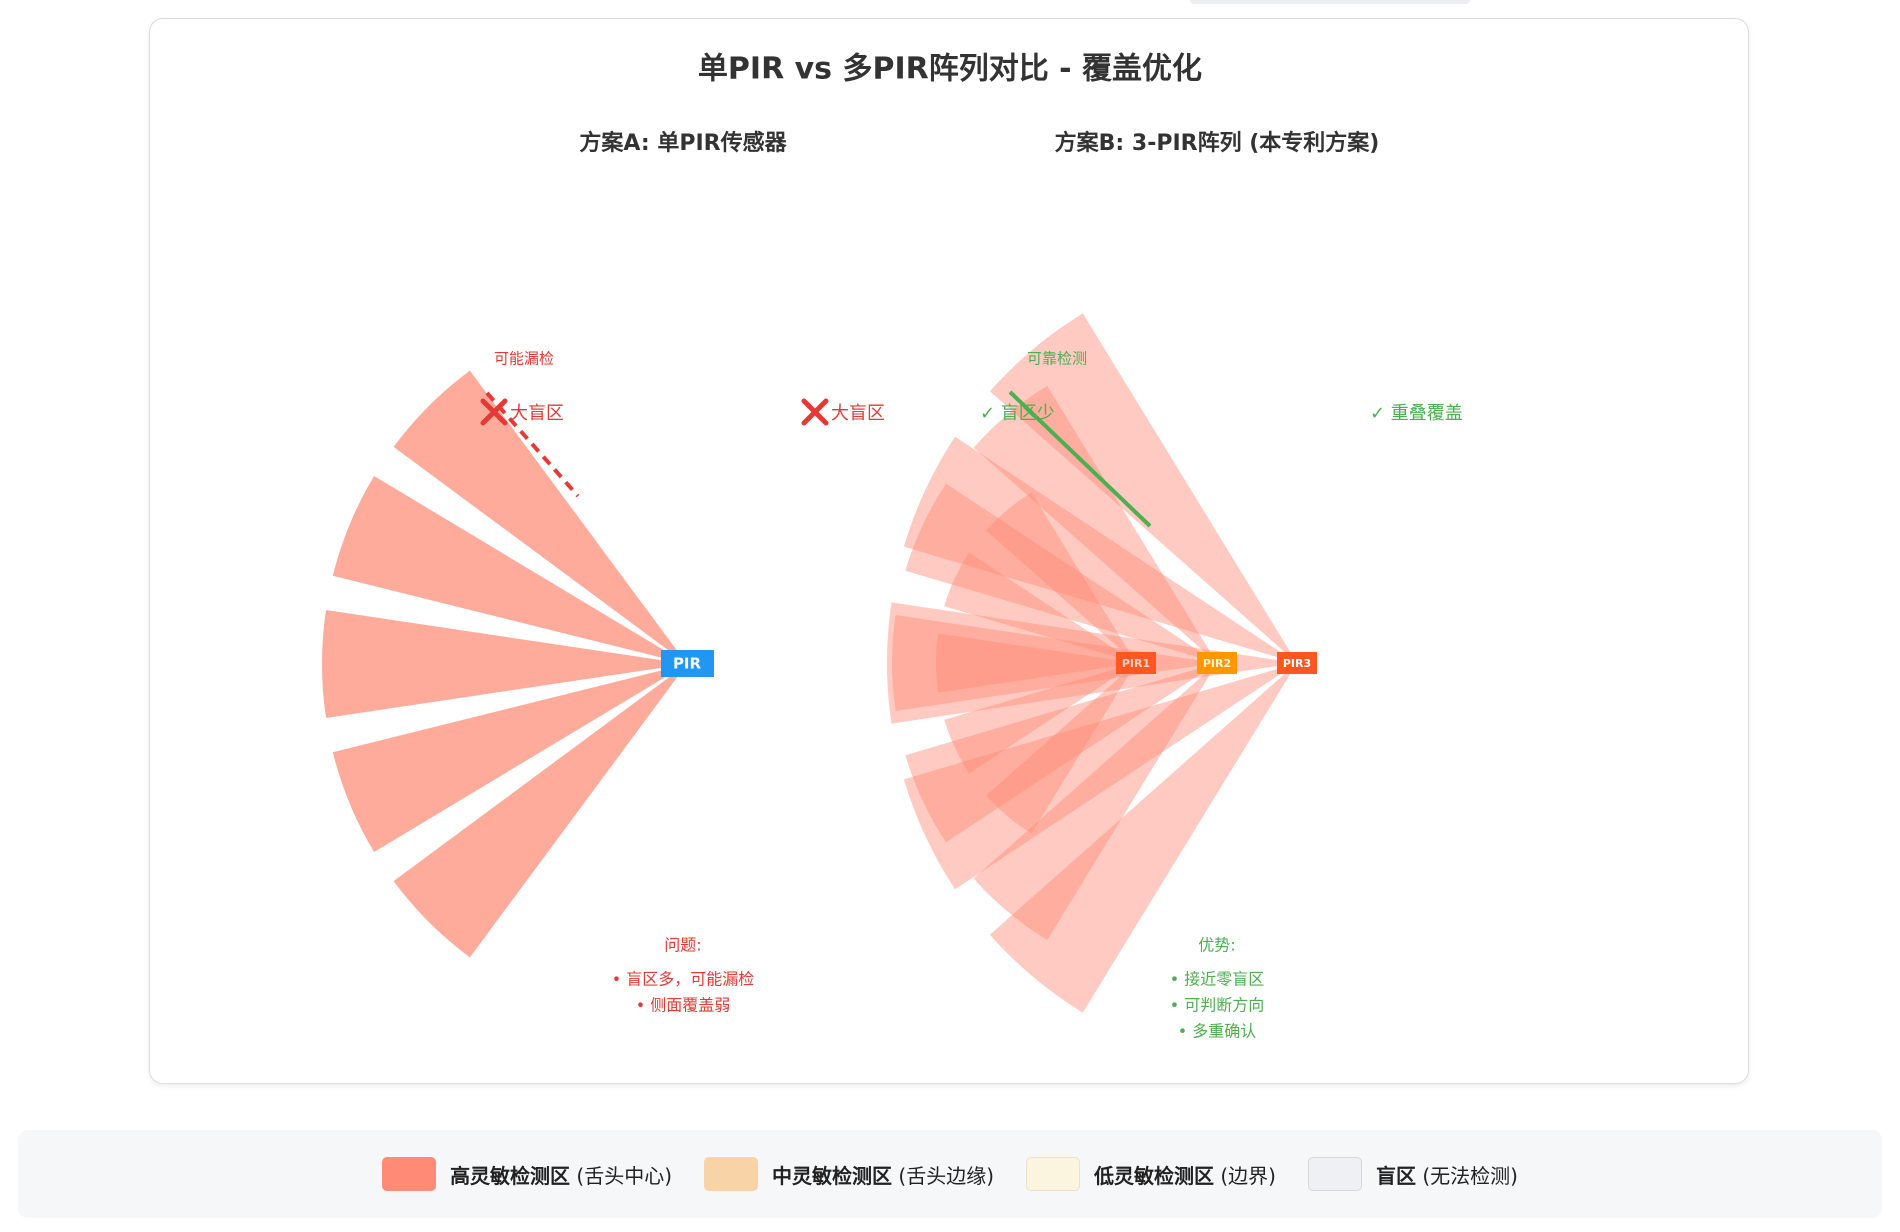 This screenshot has width=1900, height=1232. What do you see at coordinates (1154, 1175) in the screenshot?
I see `legend-name: 低灵敏检测区` at bounding box center [1154, 1175].